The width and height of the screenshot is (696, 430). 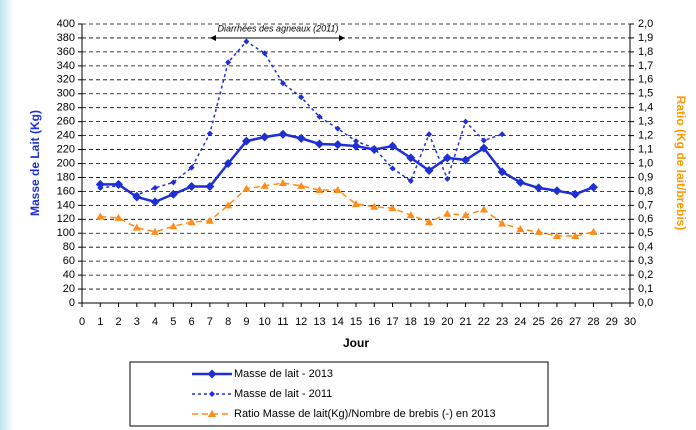 I want to click on x-tick-label: 26, so click(x=557, y=322).